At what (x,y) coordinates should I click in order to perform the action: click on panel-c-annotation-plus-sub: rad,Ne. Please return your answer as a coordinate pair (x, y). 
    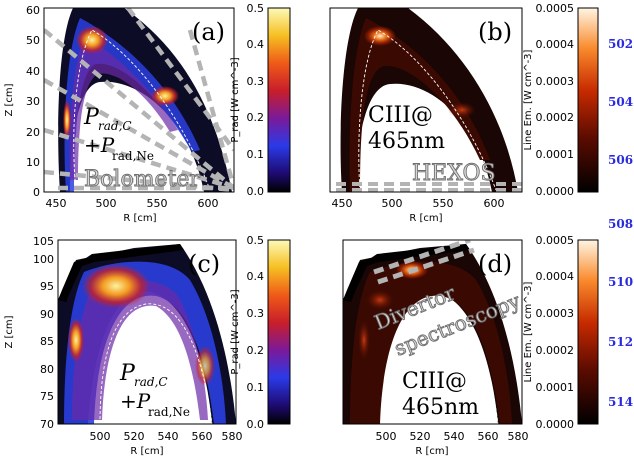
    Looking at the image, I should click on (169, 412).